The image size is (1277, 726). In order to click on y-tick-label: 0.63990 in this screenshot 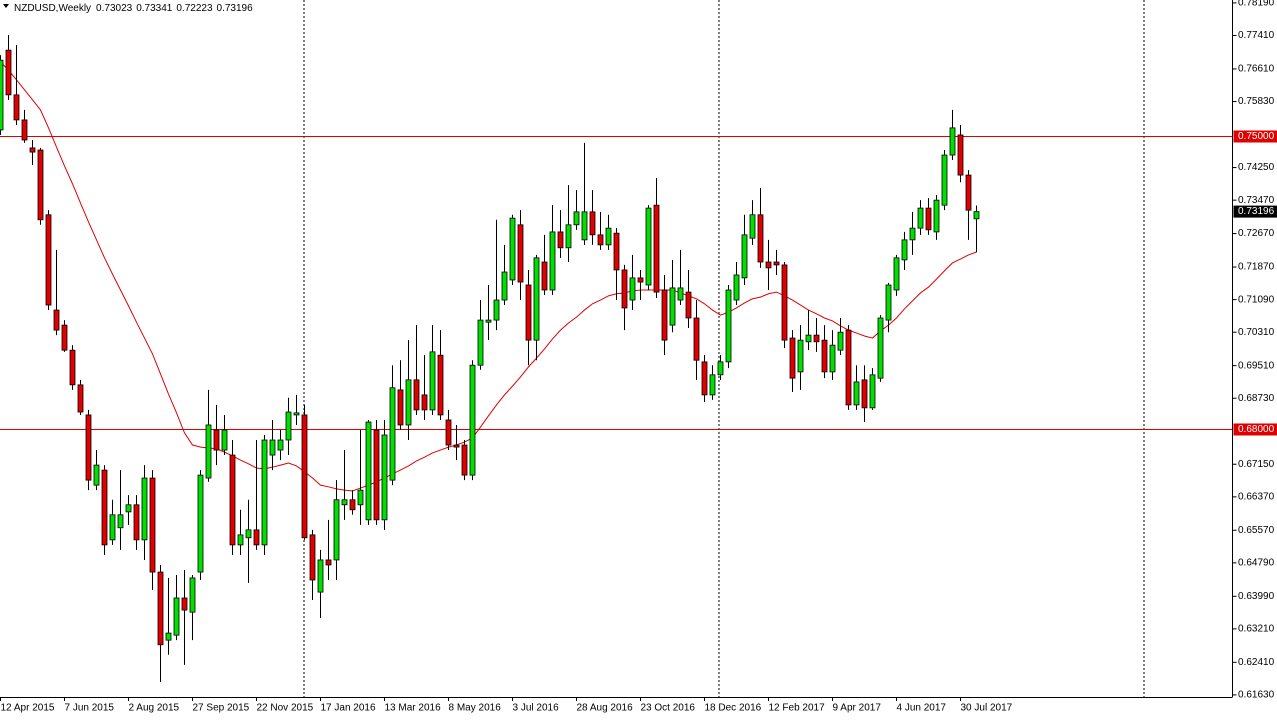, I will do `click(1256, 596)`.